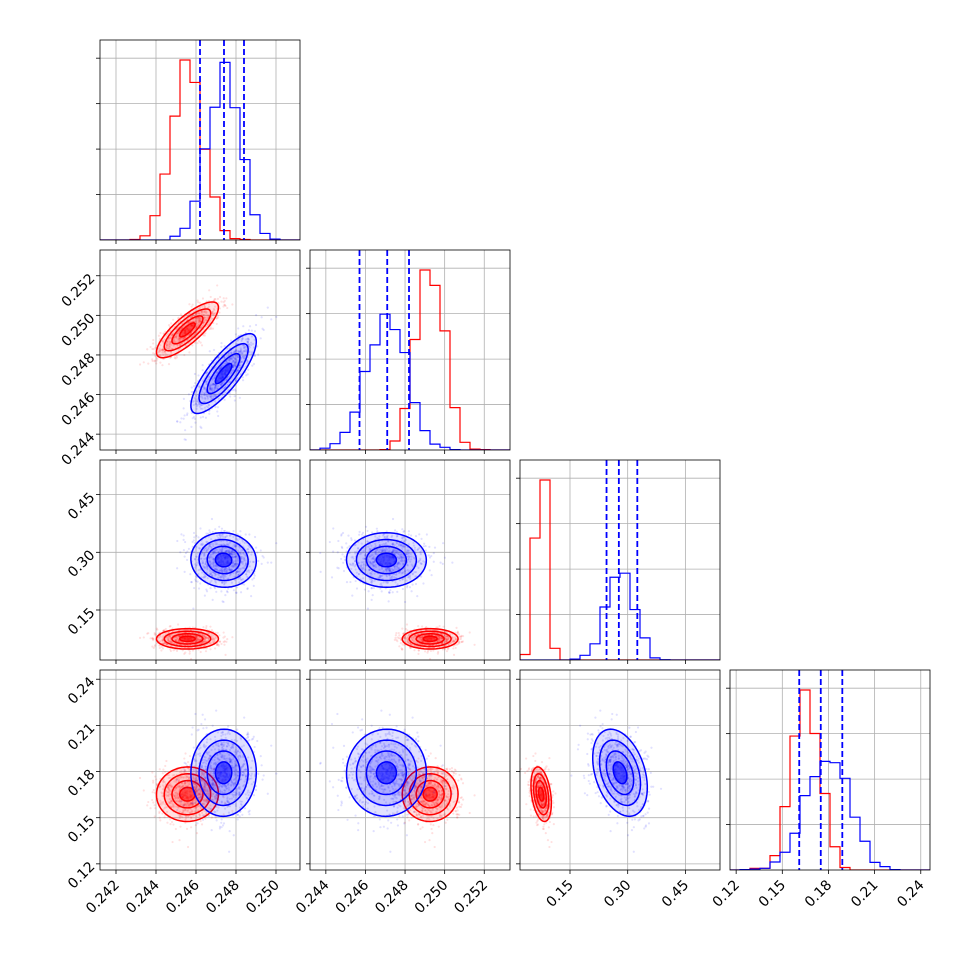  Describe the element at coordinates (187, 638) in the screenshot. I see `contour-level` at that location.